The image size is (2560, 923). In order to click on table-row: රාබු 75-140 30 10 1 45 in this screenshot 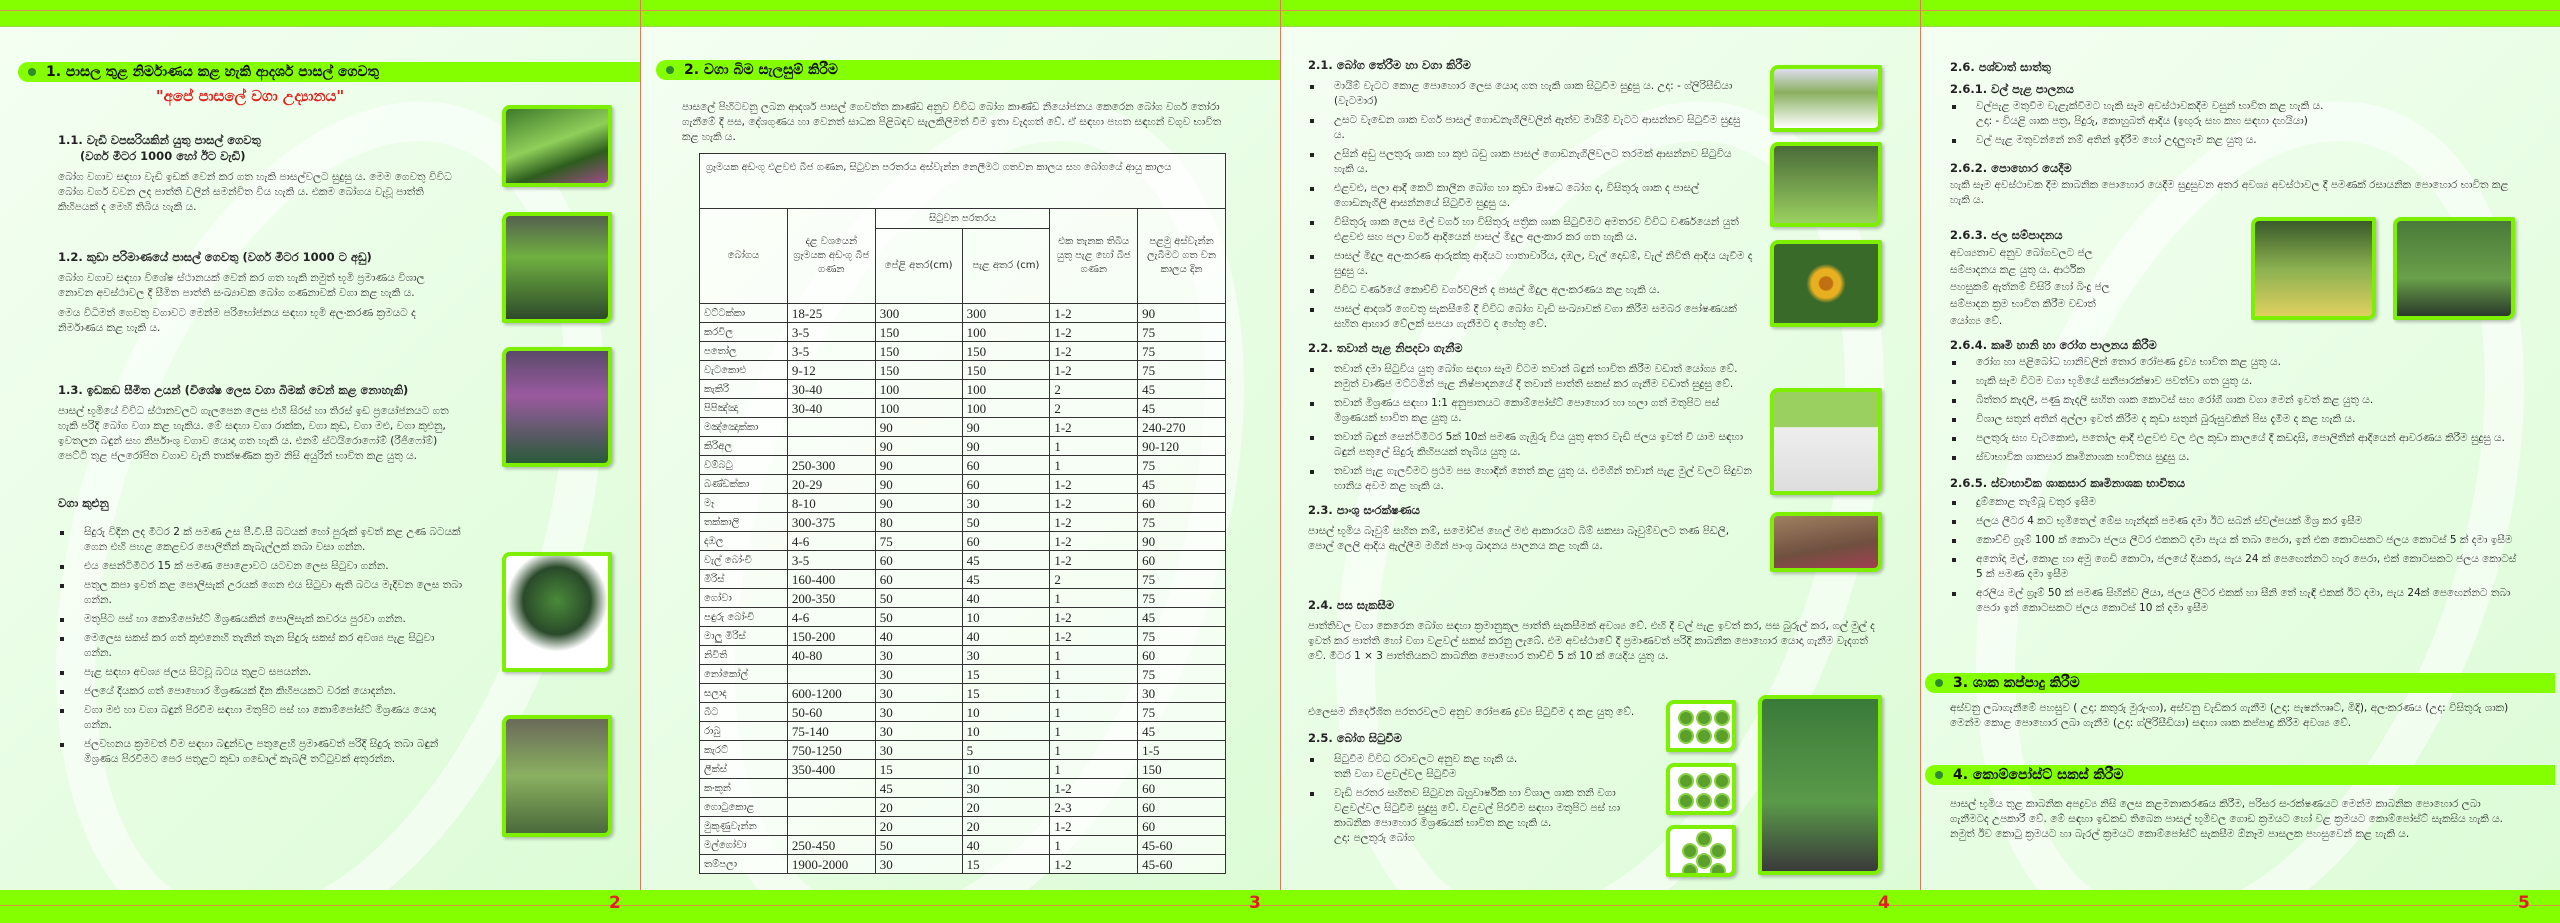, I will do `click(962, 731)`.